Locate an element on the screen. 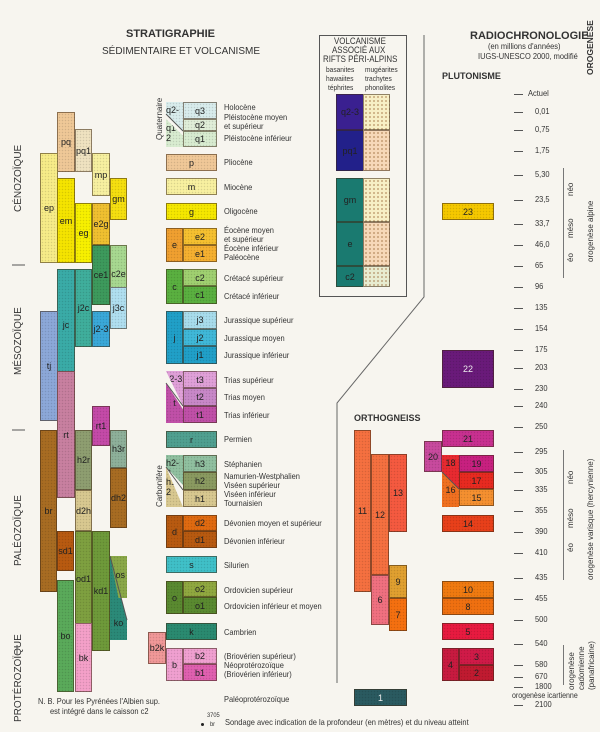 The width and height of the screenshot is (600, 732). unit-box-rt1: rt1 is located at coordinates (101, 426).